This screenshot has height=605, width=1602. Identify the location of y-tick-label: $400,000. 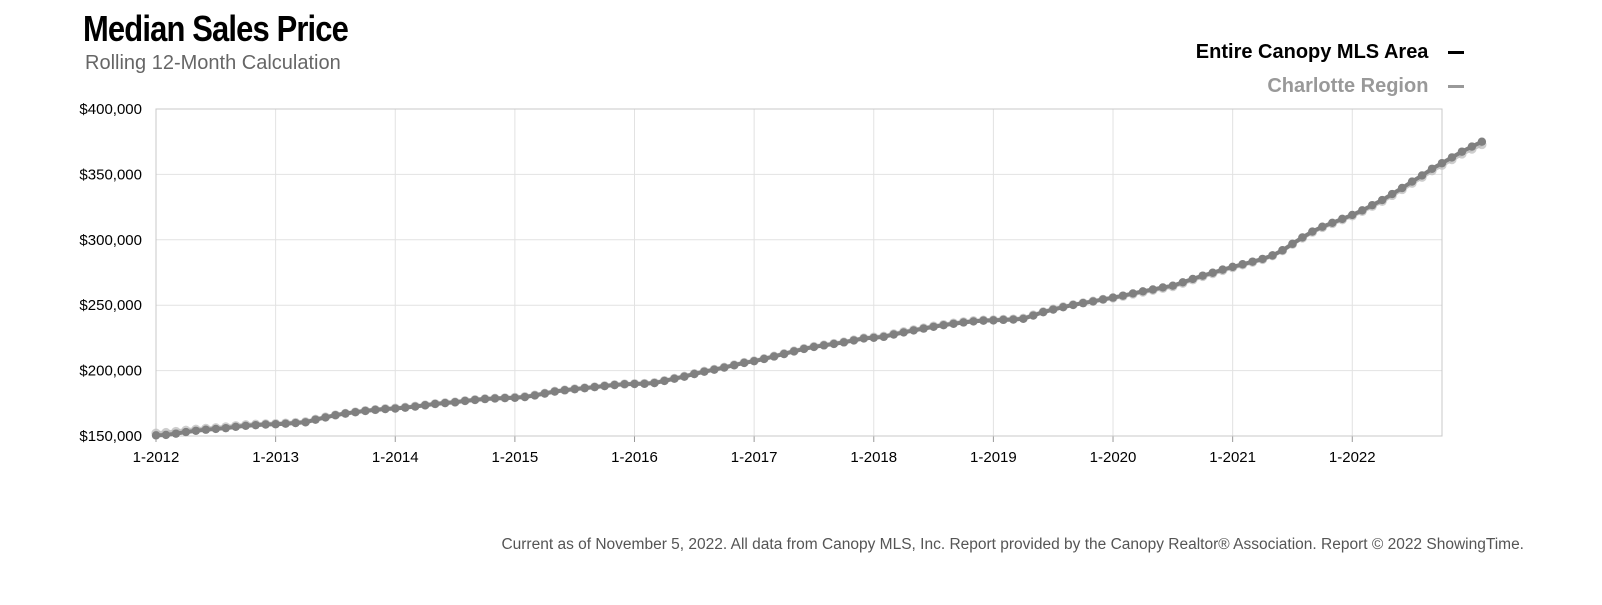
(110, 109).